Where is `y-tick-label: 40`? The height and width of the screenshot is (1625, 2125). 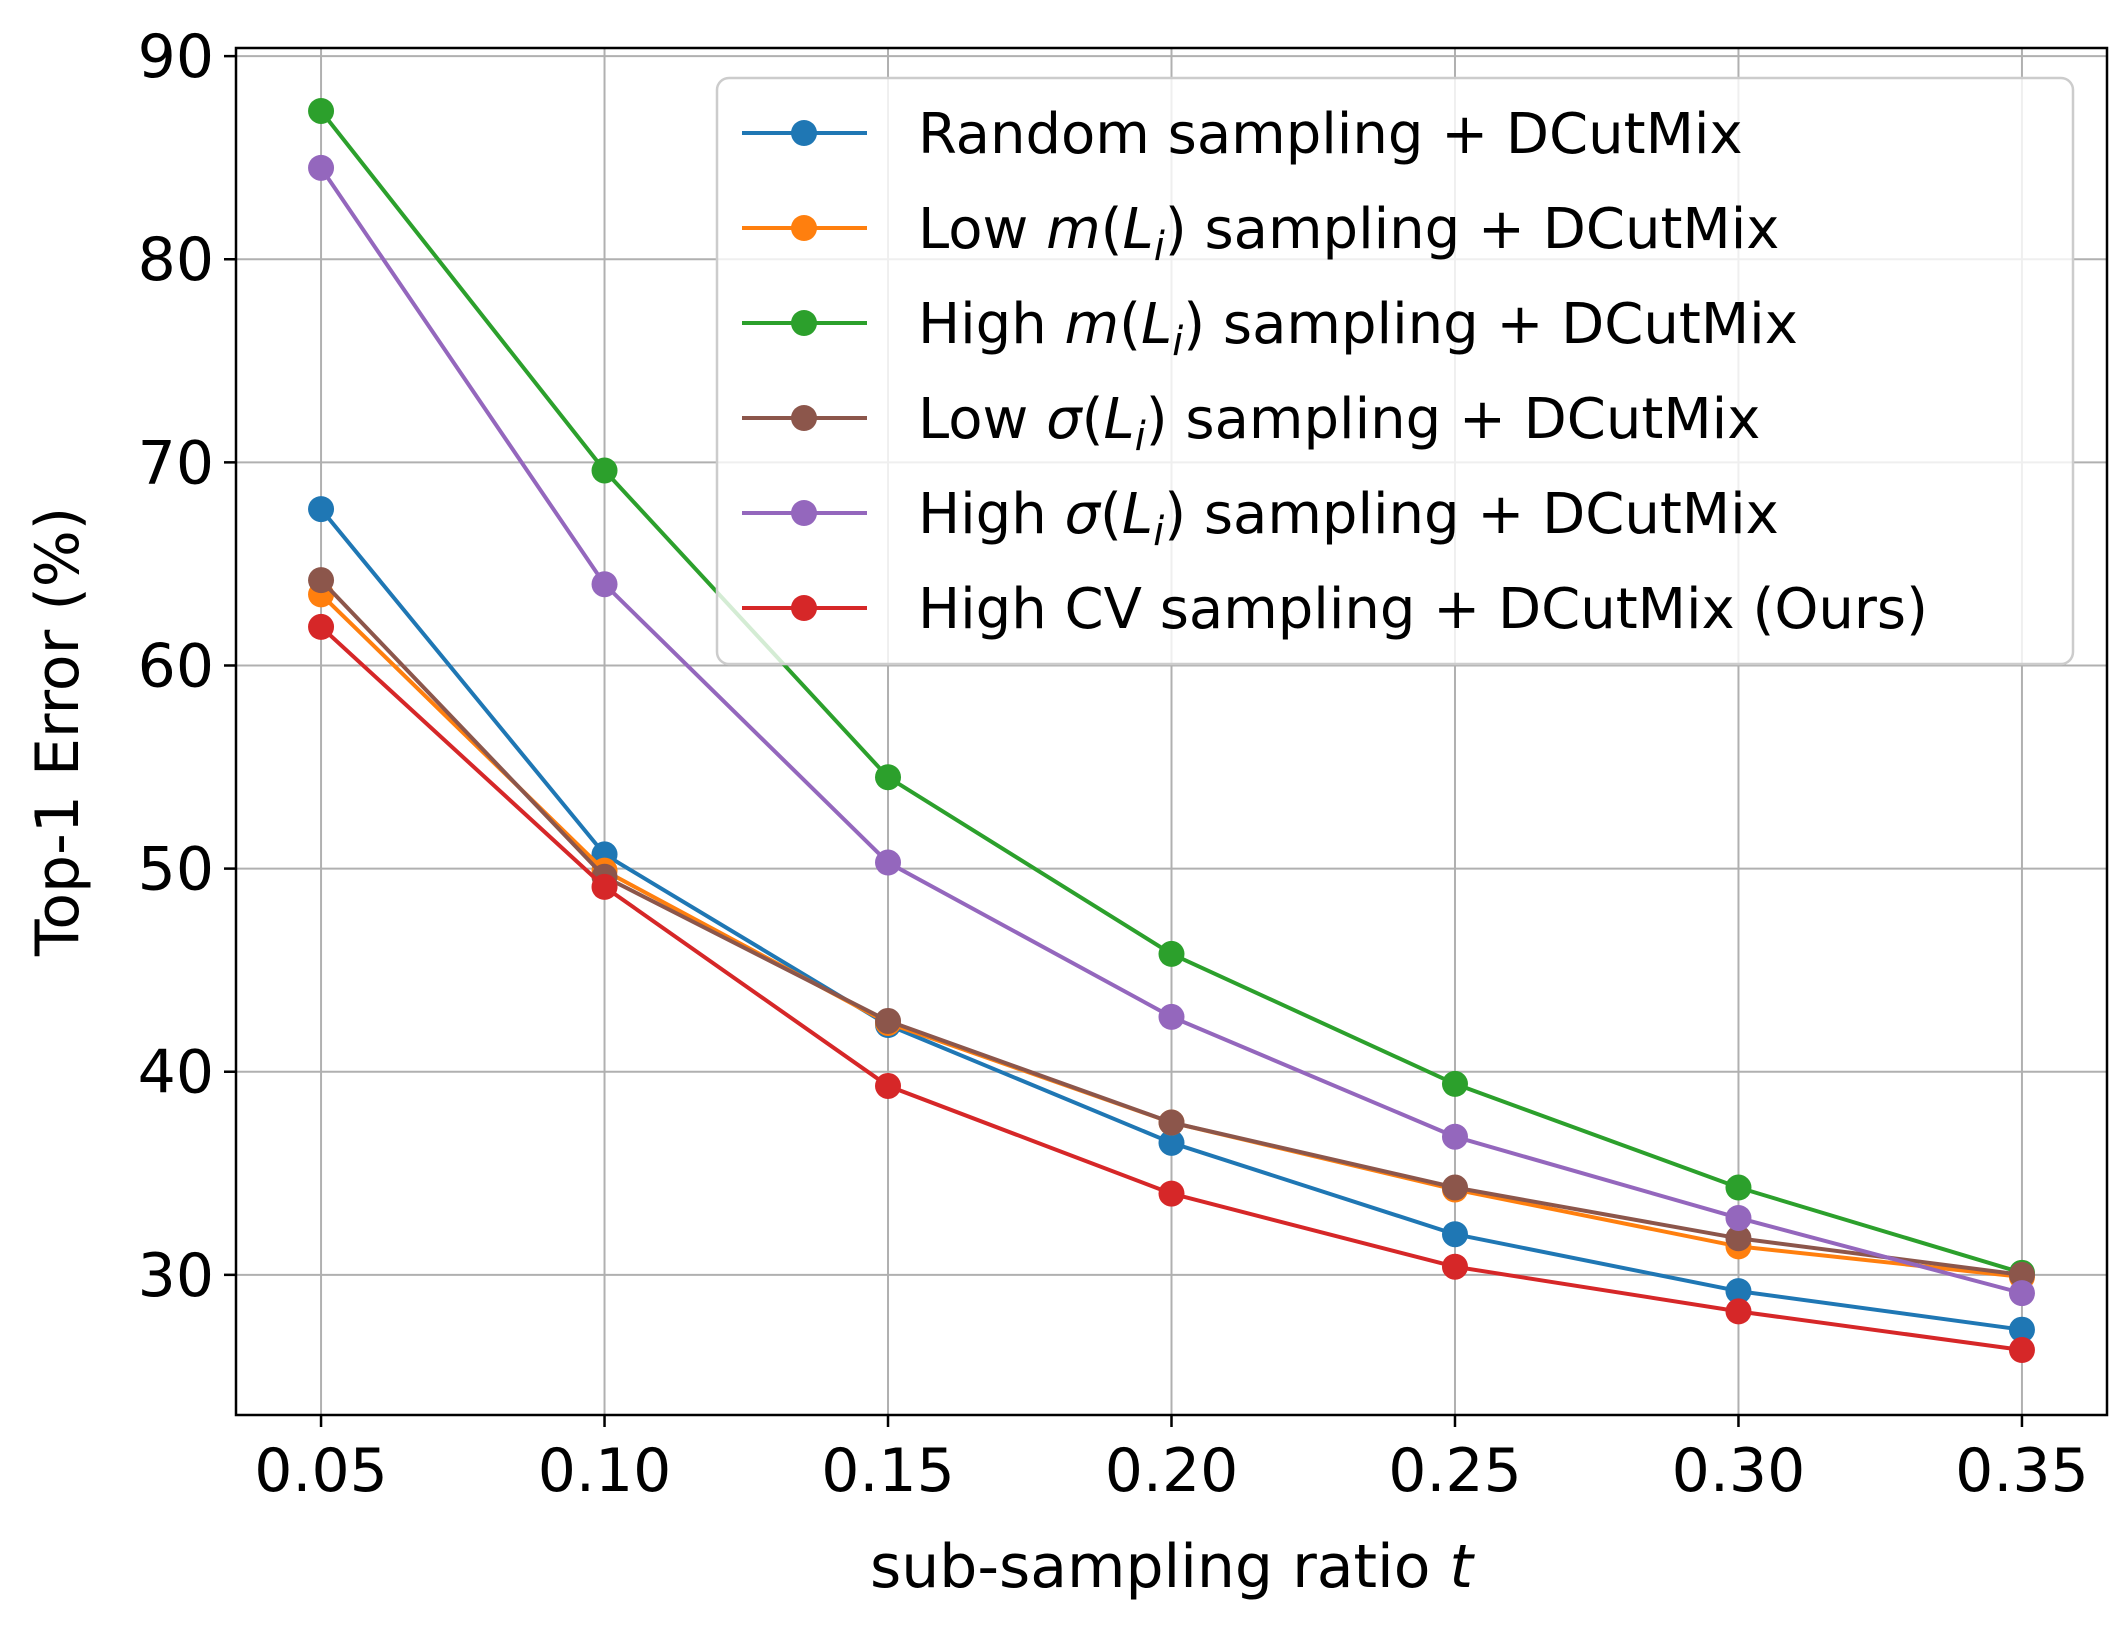 y-tick-label: 40 is located at coordinates (176, 1073).